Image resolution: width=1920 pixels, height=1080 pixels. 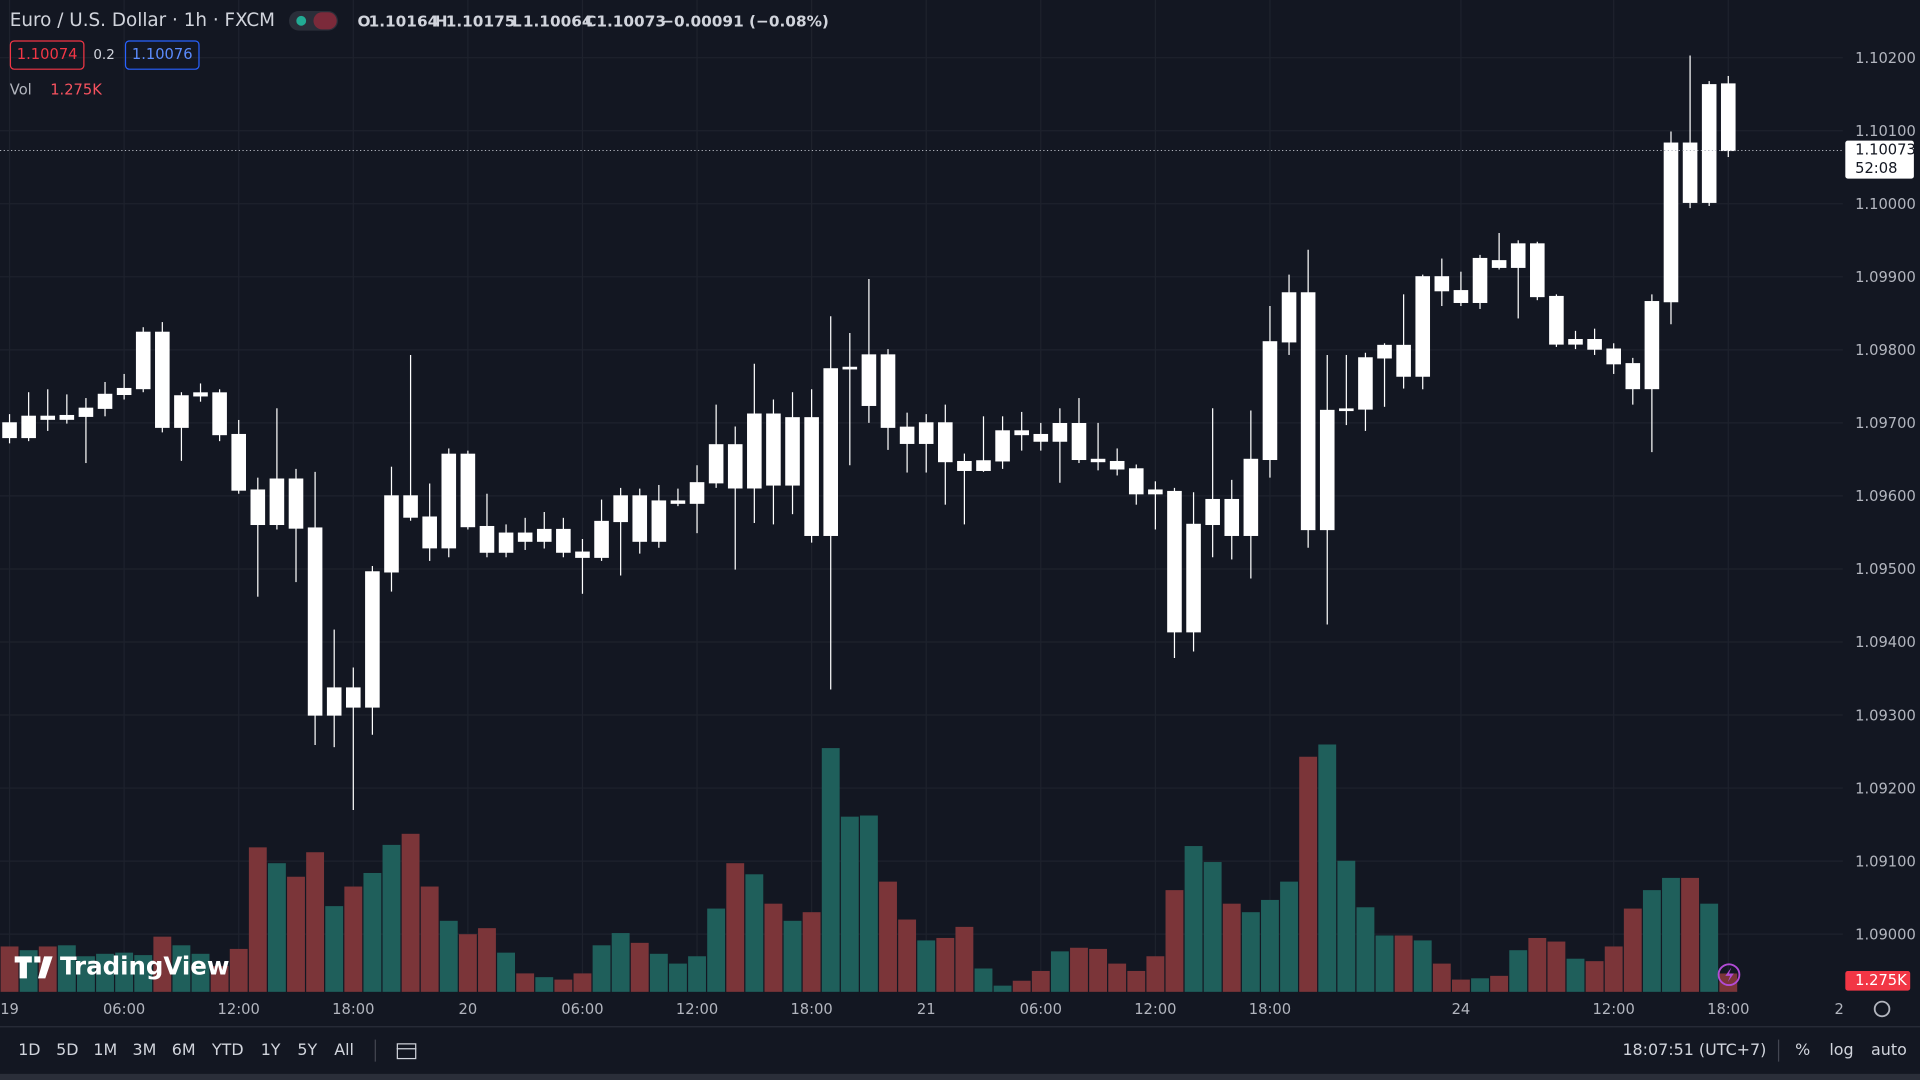 What do you see at coordinates (926, 1009) in the screenshot?
I see `x-tick-label: 21` at bounding box center [926, 1009].